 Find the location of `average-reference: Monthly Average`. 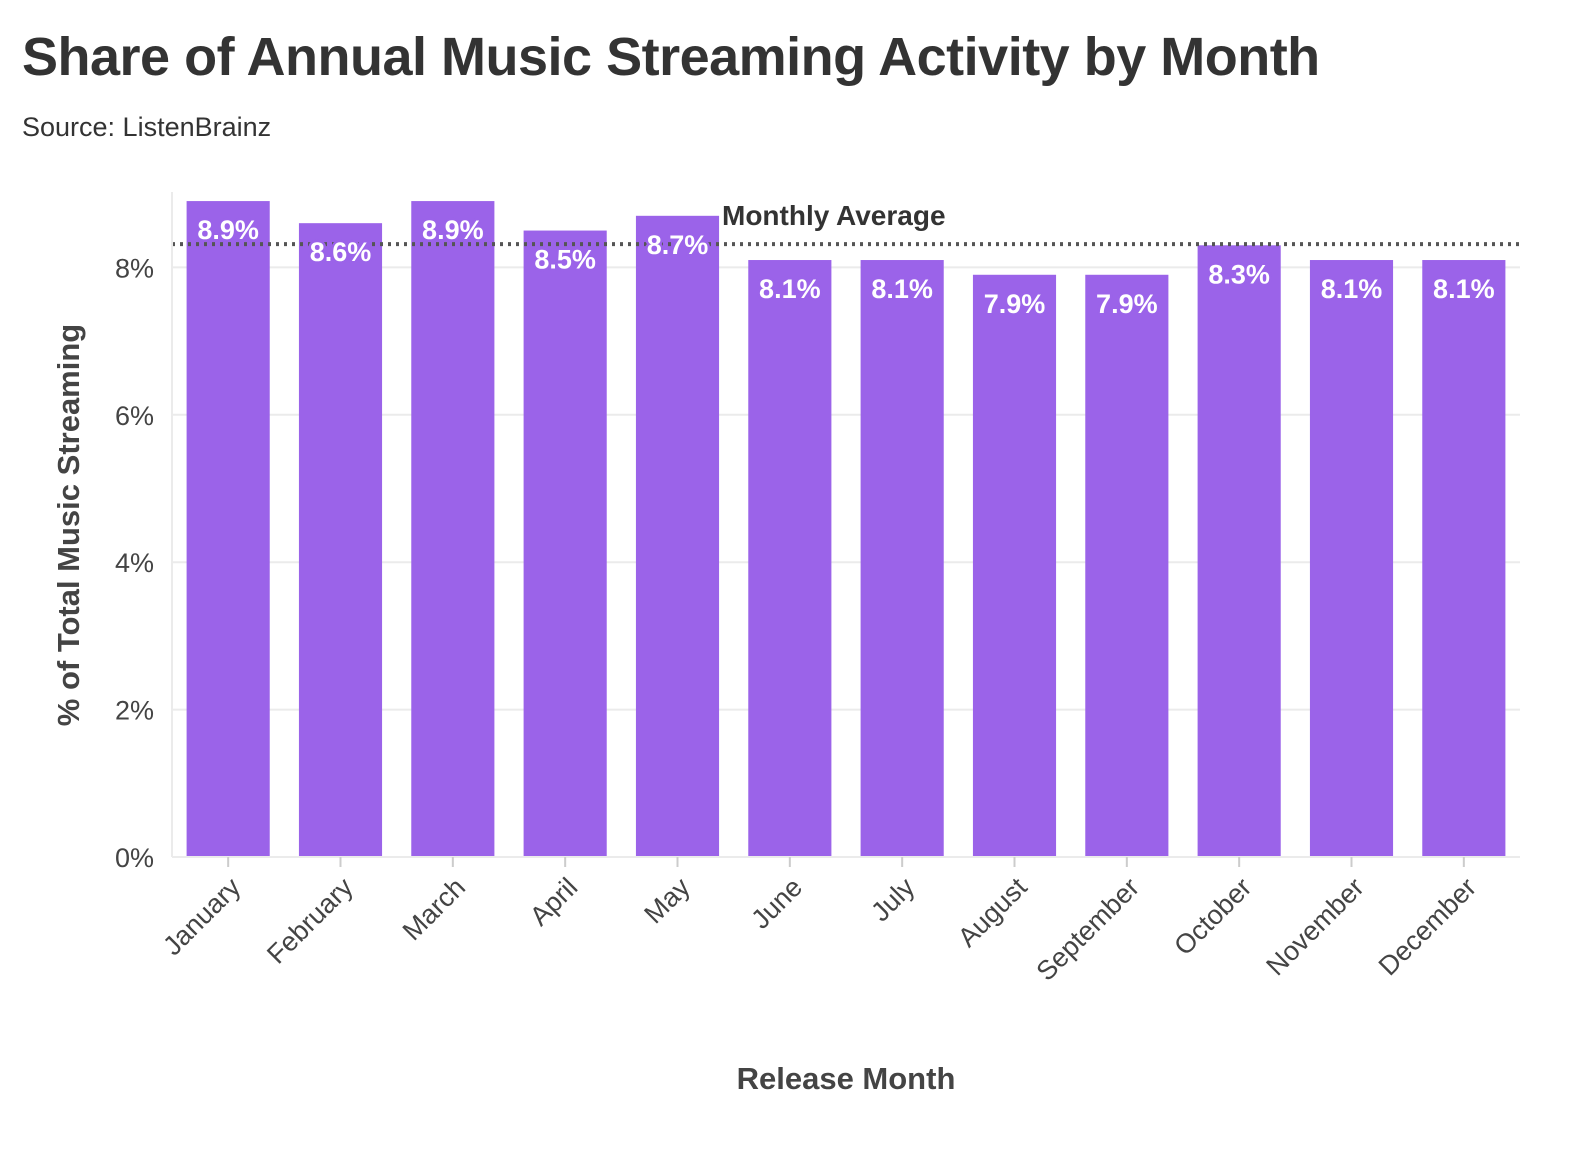

average-reference: Monthly Average is located at coordinates (846, 222).